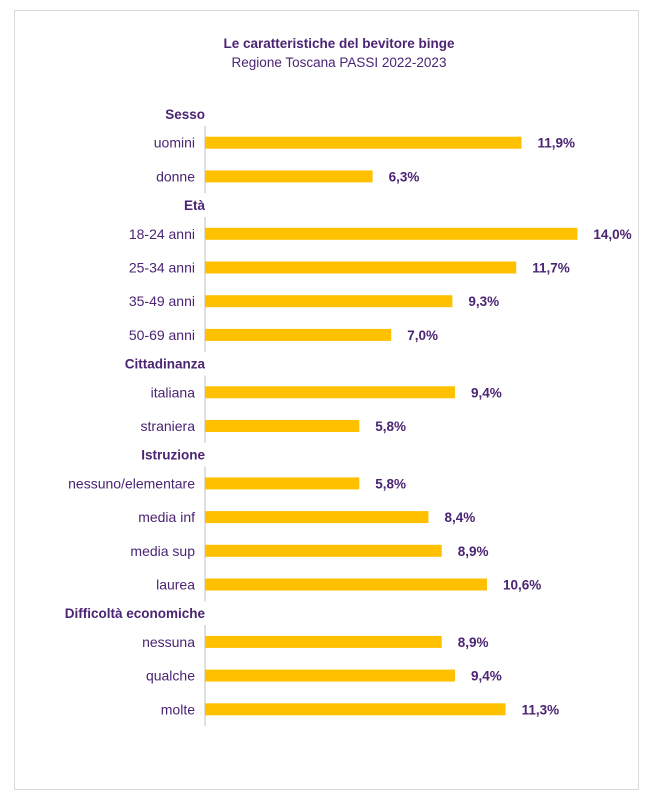  Describe the element at coordinates (339, 62) in the screenshot. I see `chart-subtitle: Regione Toscana PASSI 2022-2023` at that location.